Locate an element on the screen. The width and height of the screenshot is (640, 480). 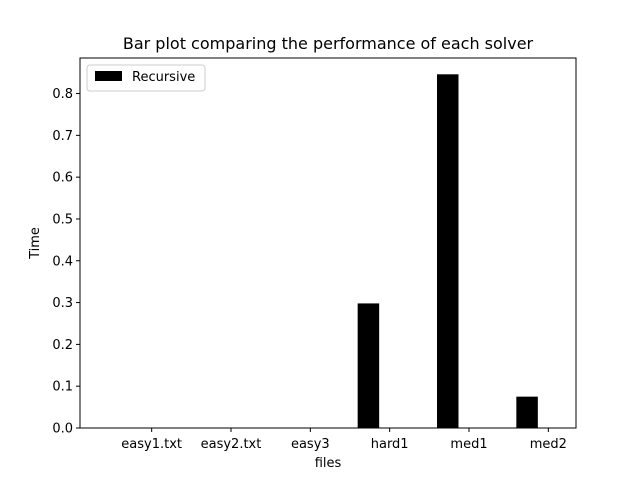
bar-hard1 is located at coordinates (368, 365).